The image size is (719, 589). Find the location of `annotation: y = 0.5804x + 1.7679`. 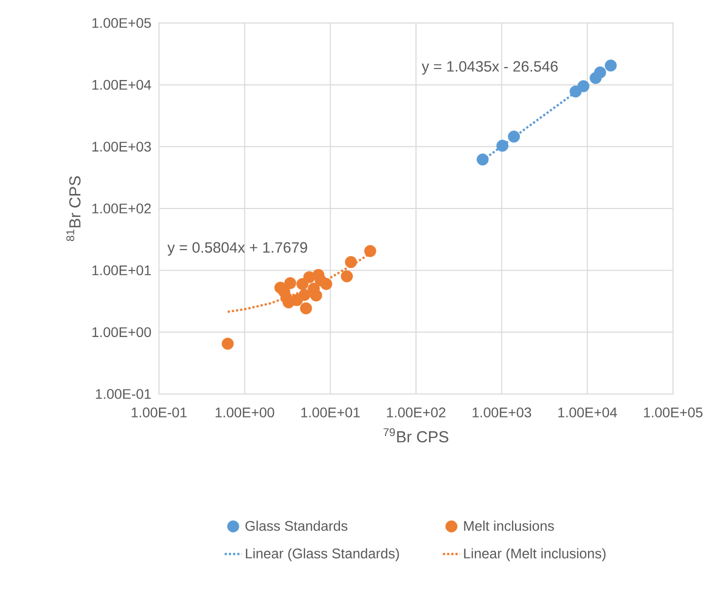

annotation: y = 0.5804x + 1.7679 is located at coordinates (237, 249).